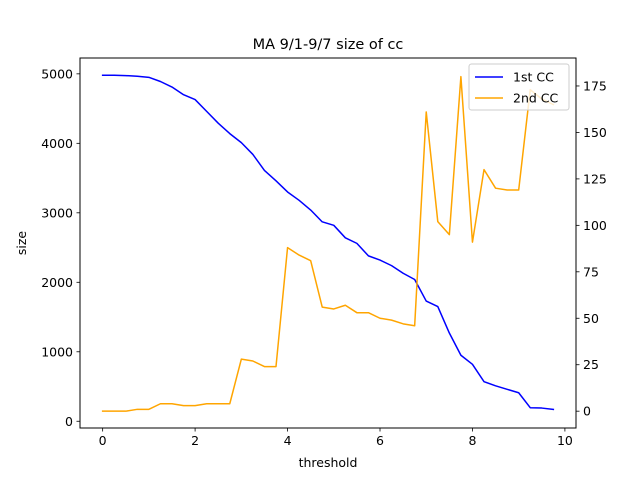  Describe the element at coordinates (57, 73) in the screenshot. I see `y-tick-label-left: 5000` at that location.